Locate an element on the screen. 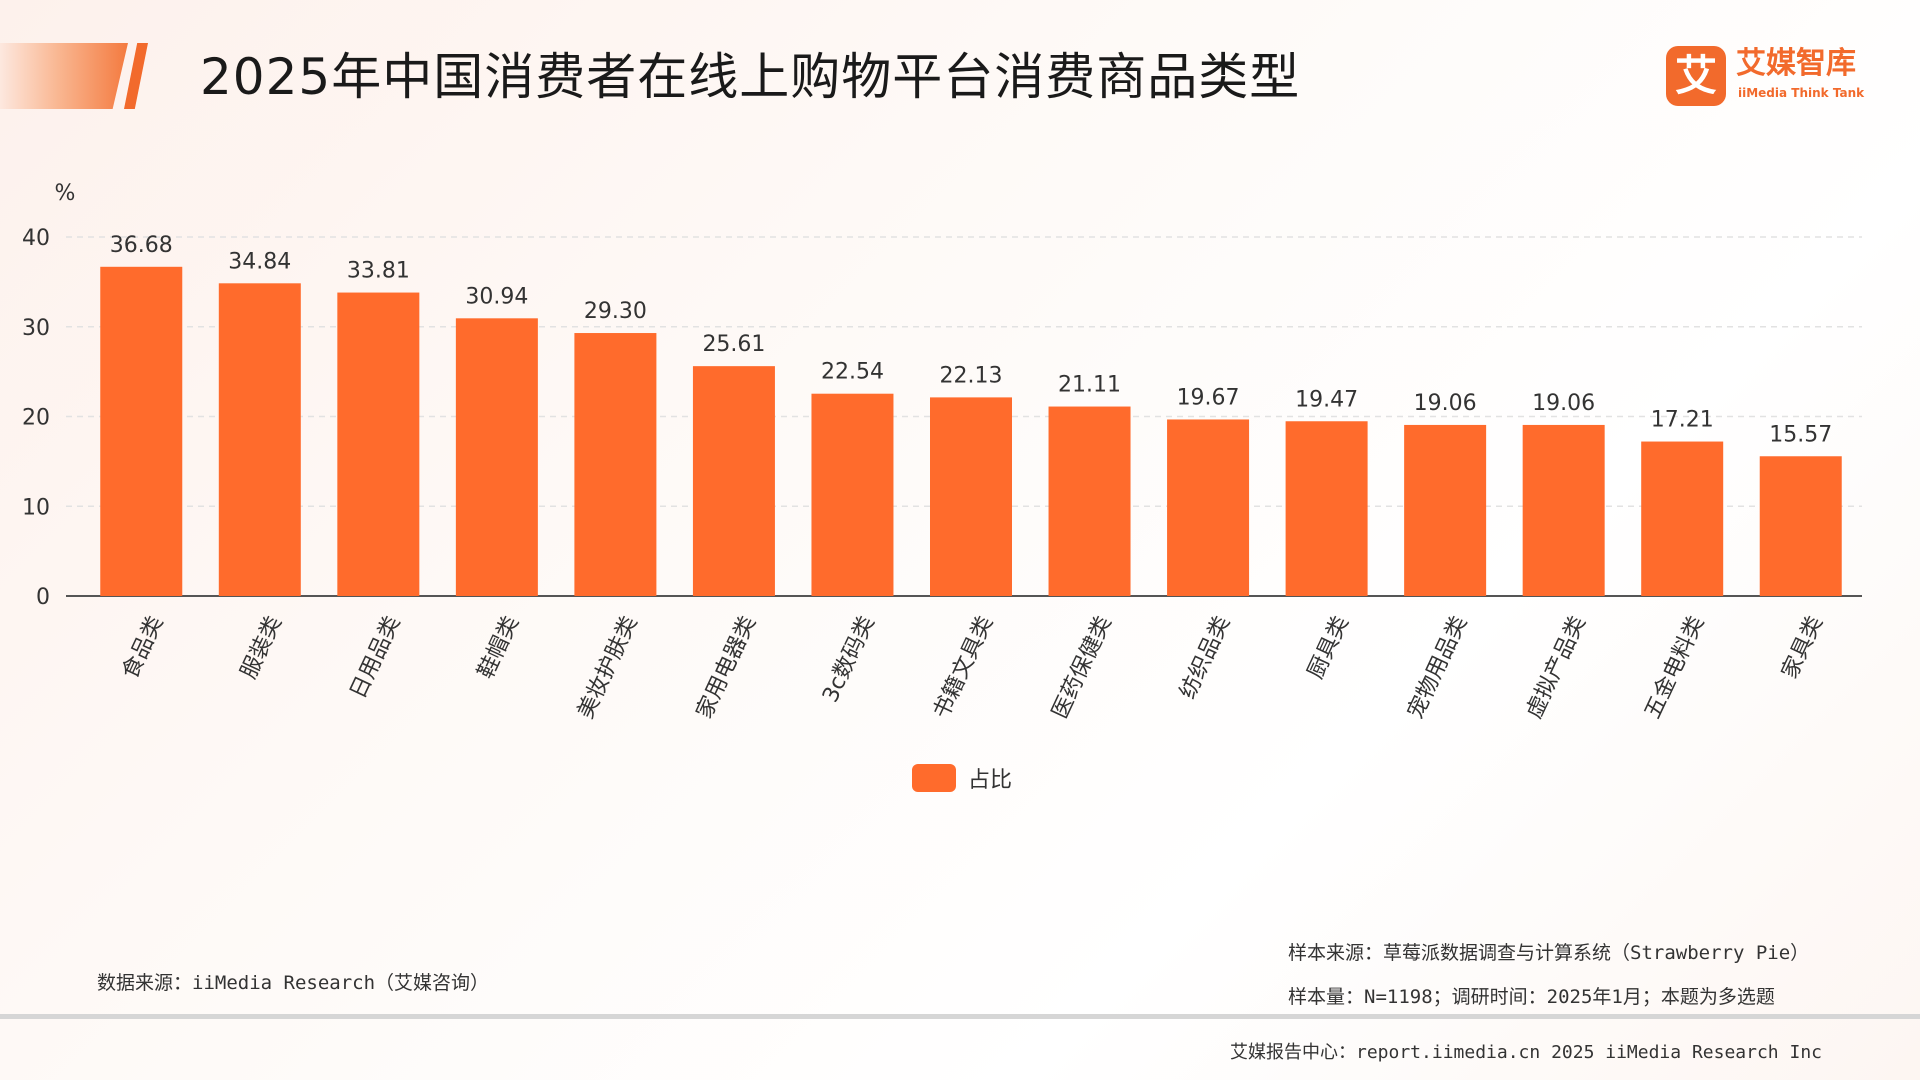  sample-source-note: 样本来源：草莓派数据调查与计算系统（Strawberry Pie） is located at coordinates (1549, 953).